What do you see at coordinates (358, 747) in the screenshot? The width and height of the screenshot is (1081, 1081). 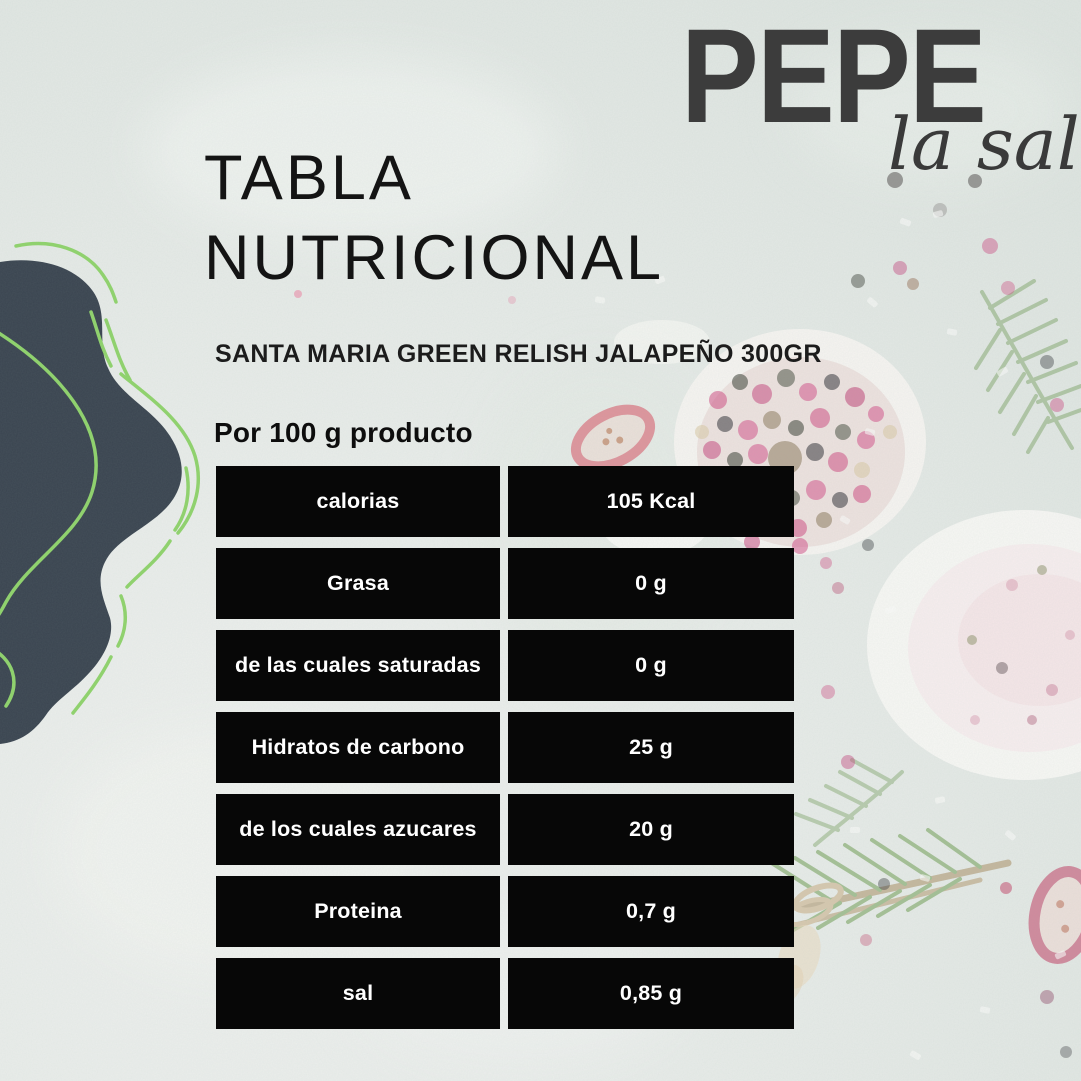 I see `nutrient-label-cell: Hidratos de carbono` at bounding box center [358, 747].